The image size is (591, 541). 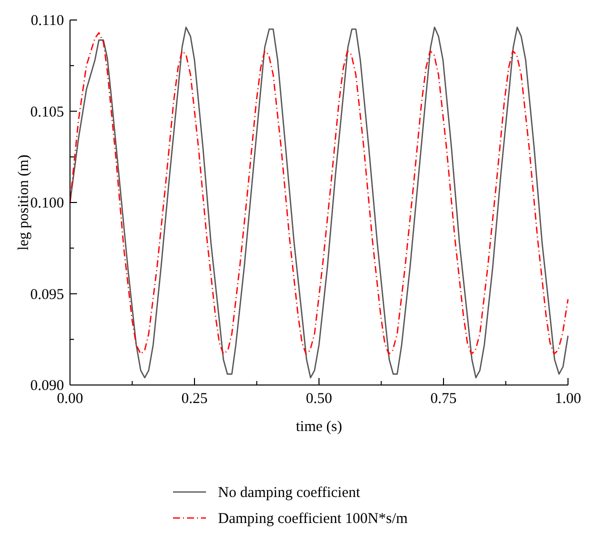 What do you see at coordinates (47, 294) in the screenshot?
I see `y-tick-label: 0.095` at bounding box center [47, 294].